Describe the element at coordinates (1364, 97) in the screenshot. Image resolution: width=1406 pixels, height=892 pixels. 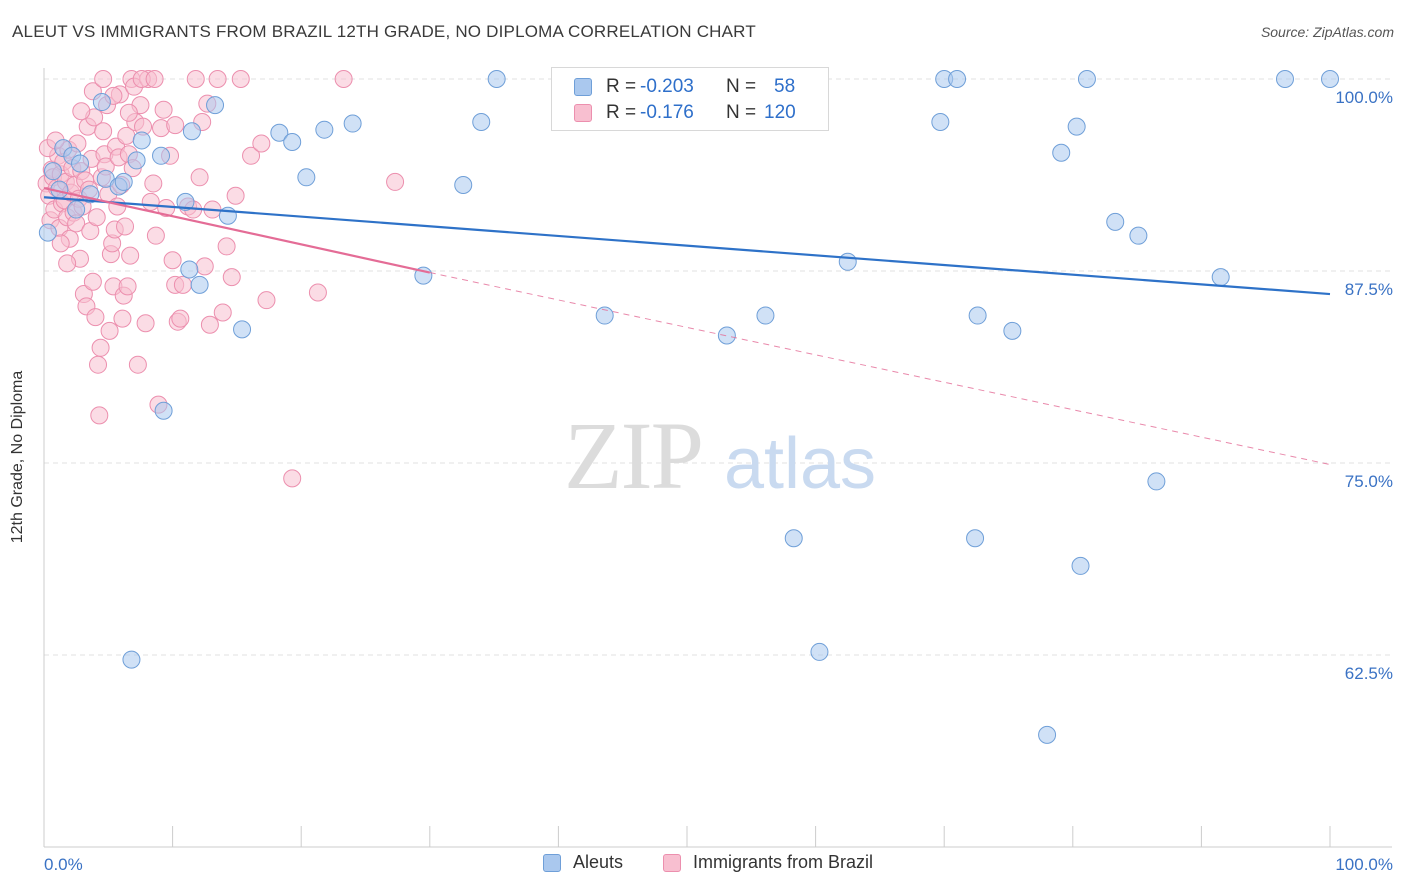
I see `y-tick-label: 100.0%` at that location.